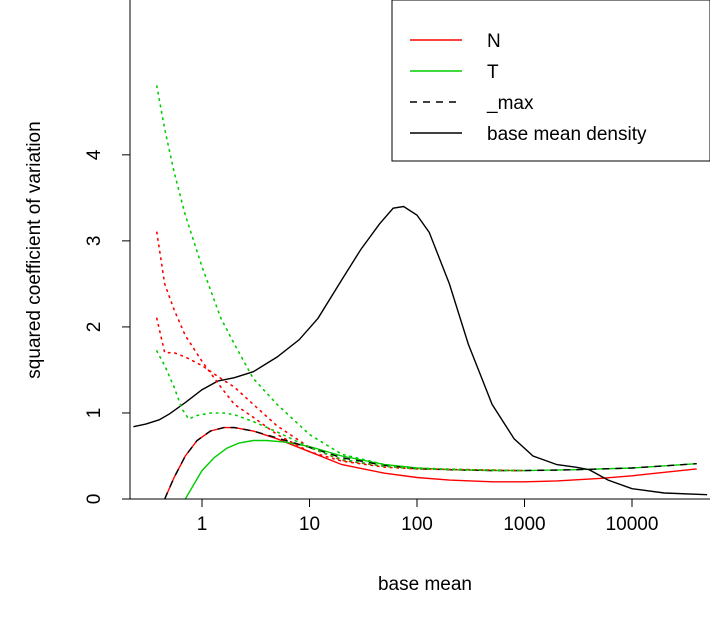 This screenshot has width=710, height=621. What do you see at coordinates (524, 524) in the screenshot?
I see `x-tick-label: 1000` at bounding box center [524, 524].